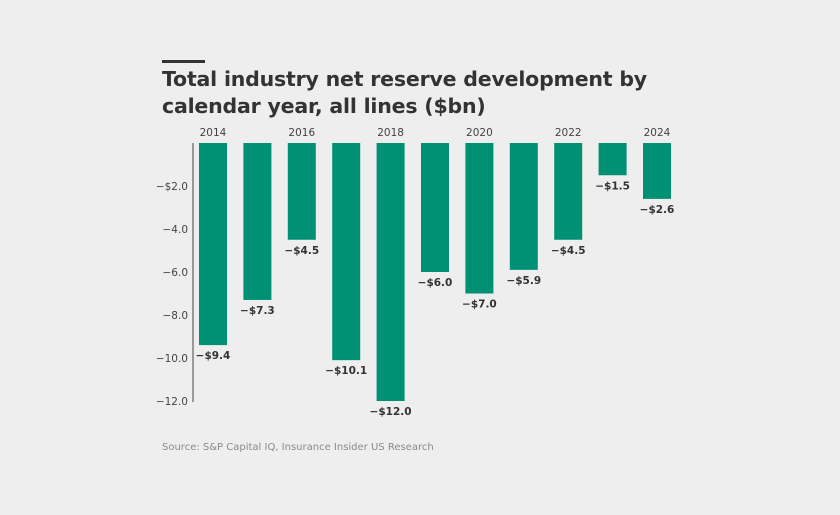  Describe the element at coordinates (479, 218) in the screenshot. I see `bar-2020` at that location.